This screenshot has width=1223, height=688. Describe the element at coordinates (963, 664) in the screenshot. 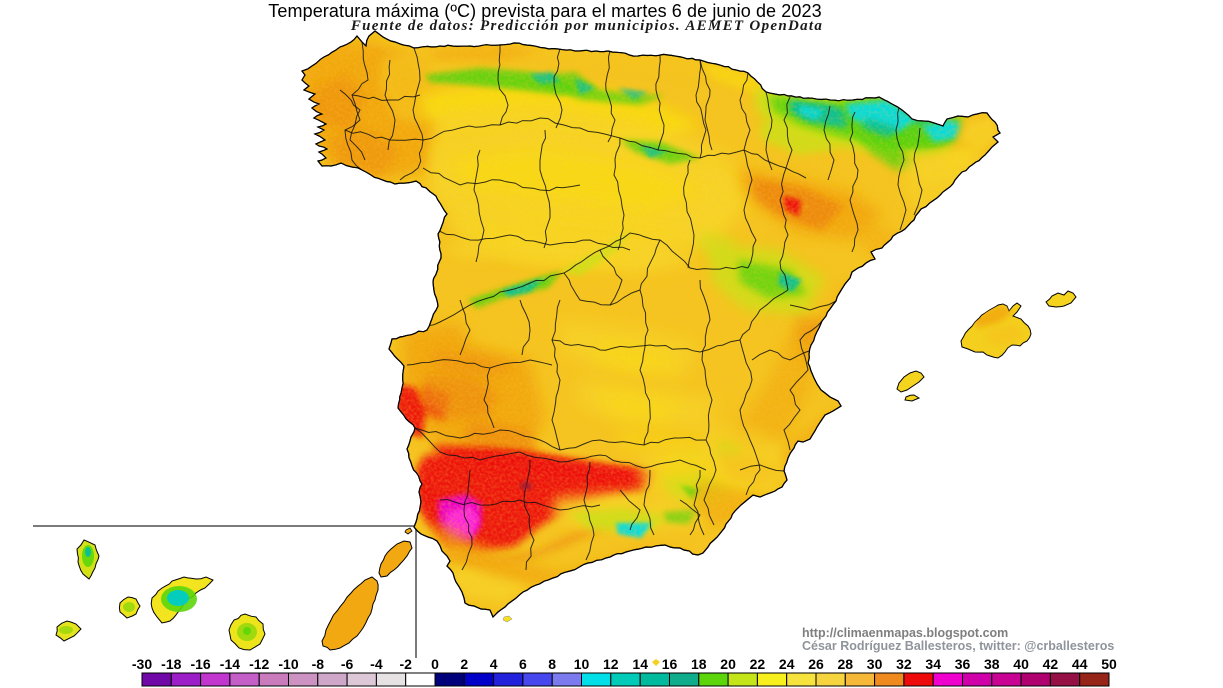

I see `svg-text: 36` at that location.